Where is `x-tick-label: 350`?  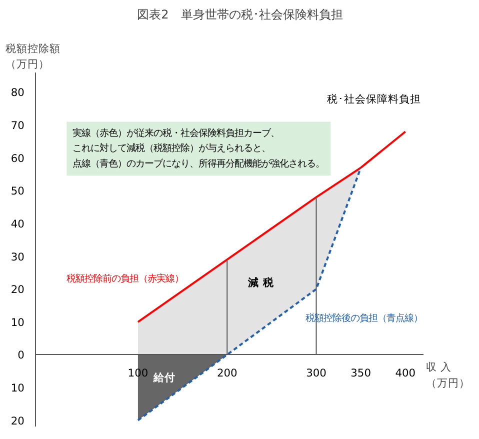
x-tick-label: 350 is located at coordinates (361, 373).